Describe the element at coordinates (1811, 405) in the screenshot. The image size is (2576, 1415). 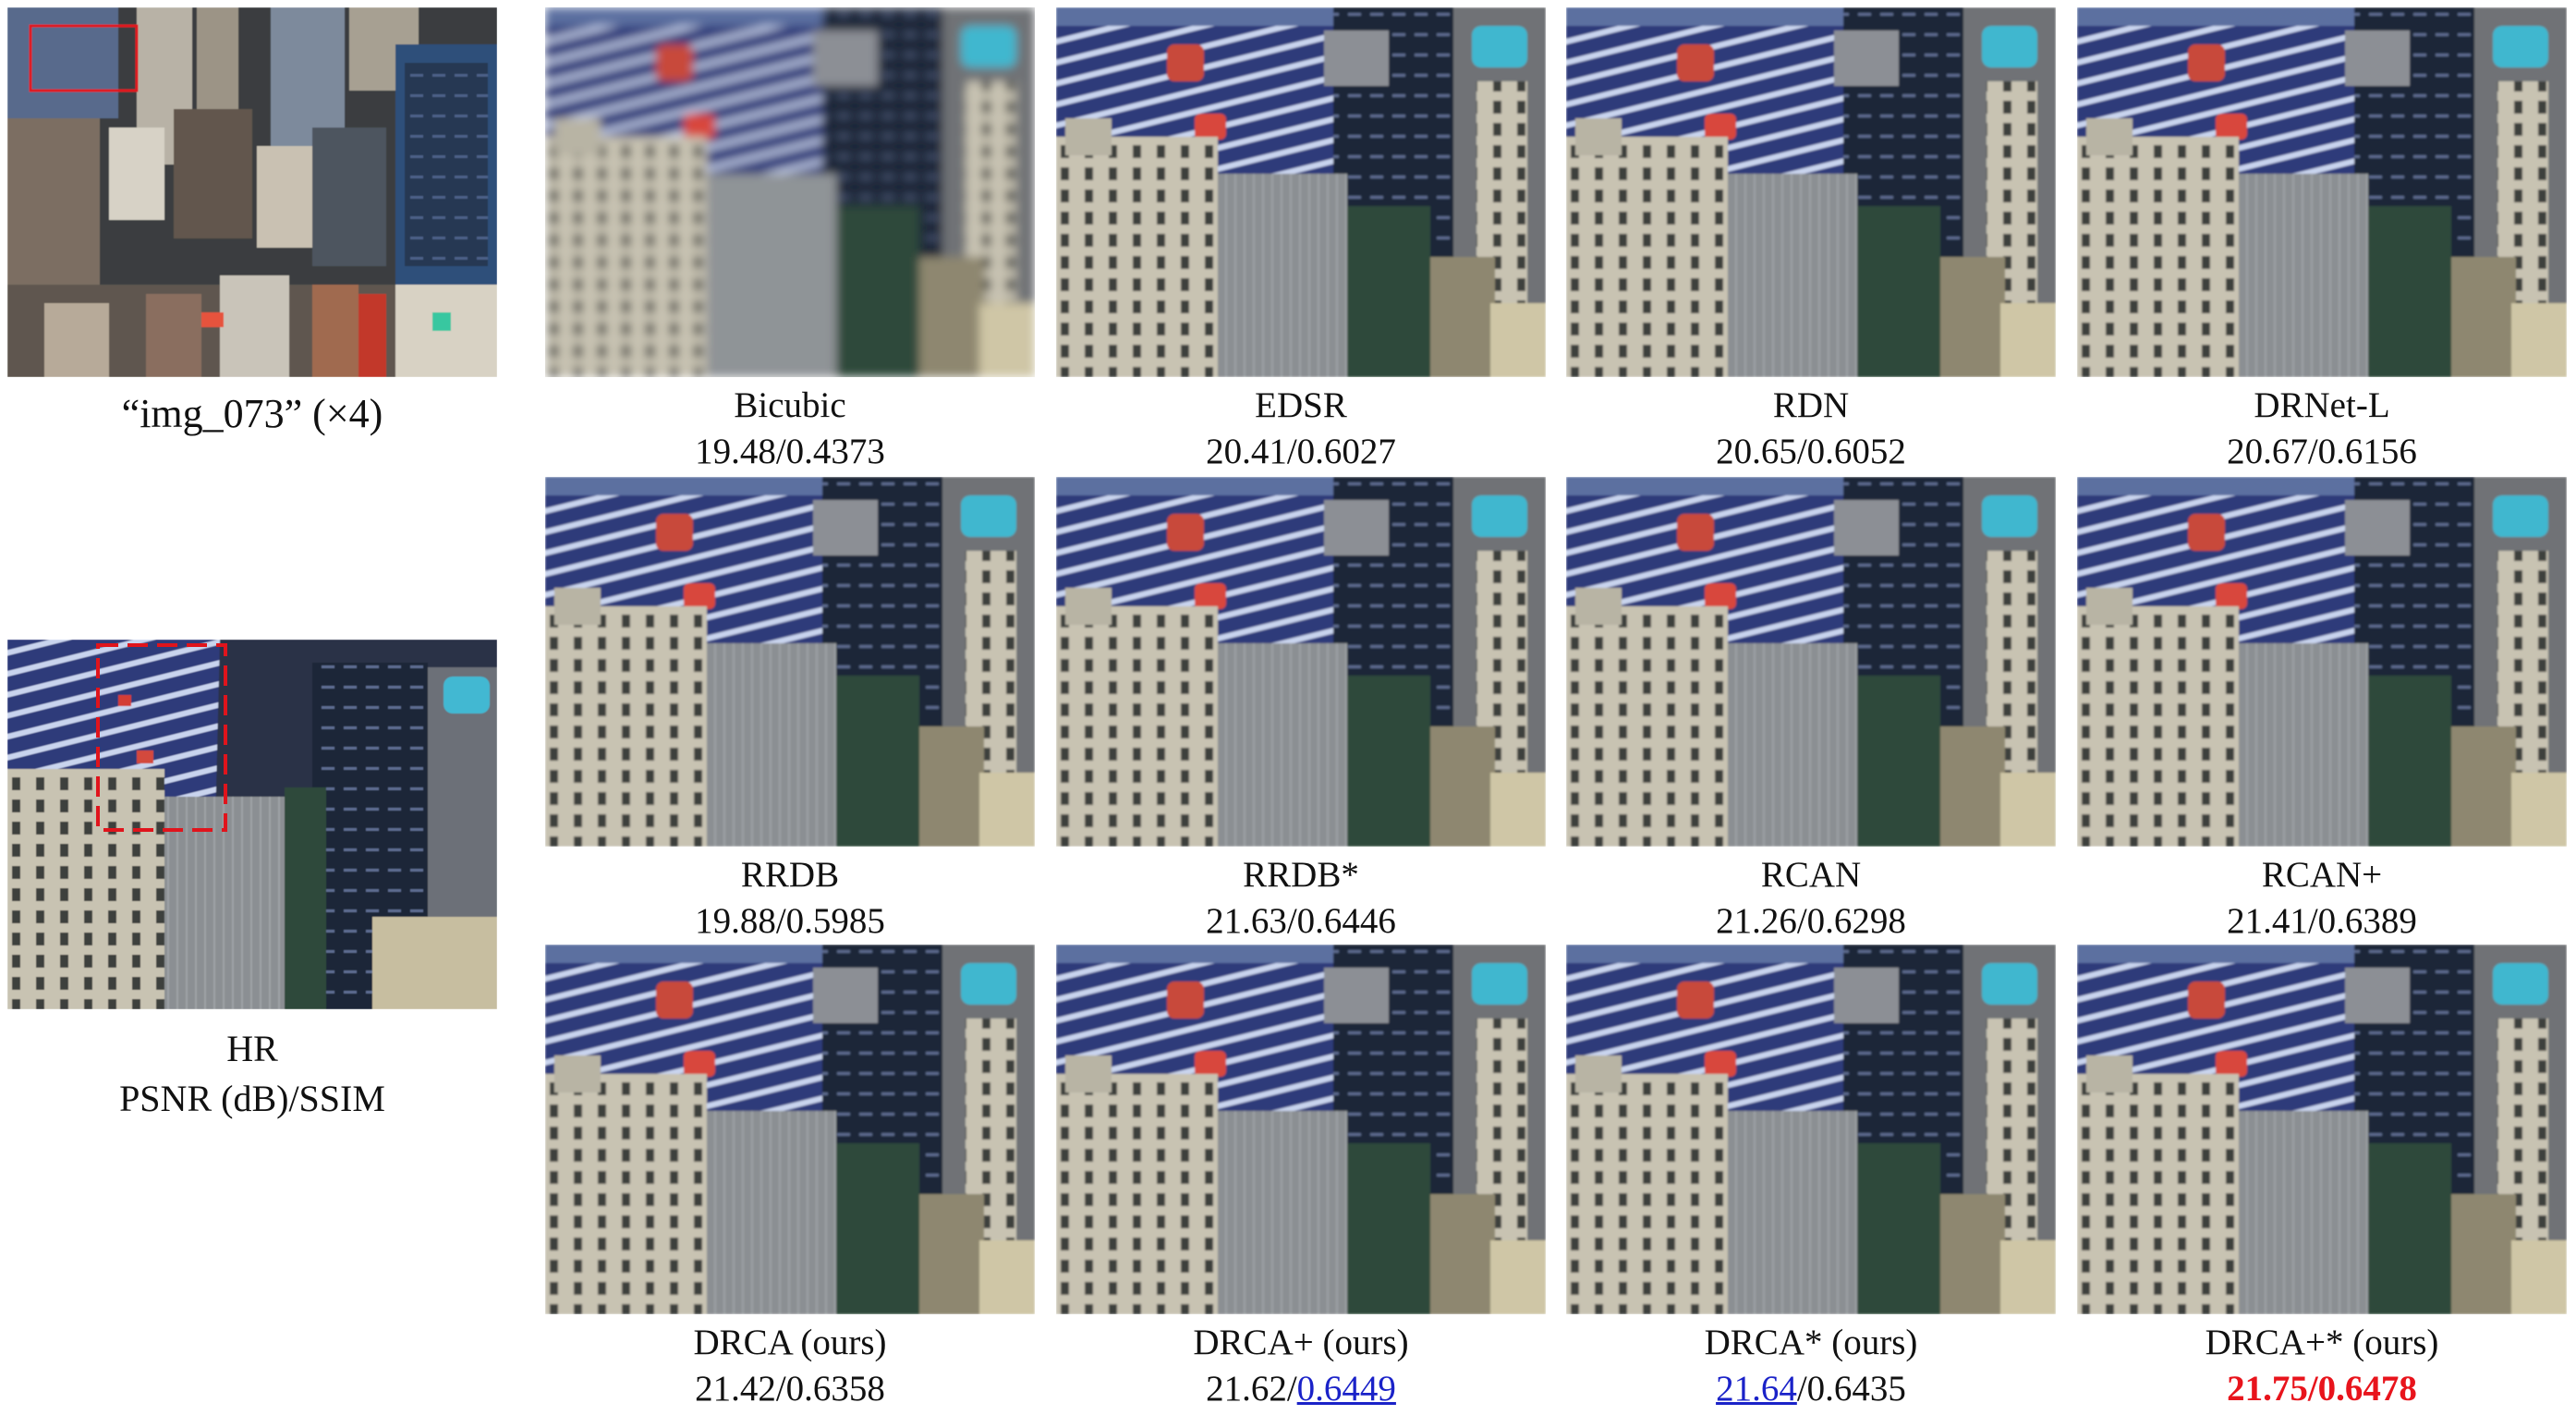
I see `method-name: RDN` at that location.